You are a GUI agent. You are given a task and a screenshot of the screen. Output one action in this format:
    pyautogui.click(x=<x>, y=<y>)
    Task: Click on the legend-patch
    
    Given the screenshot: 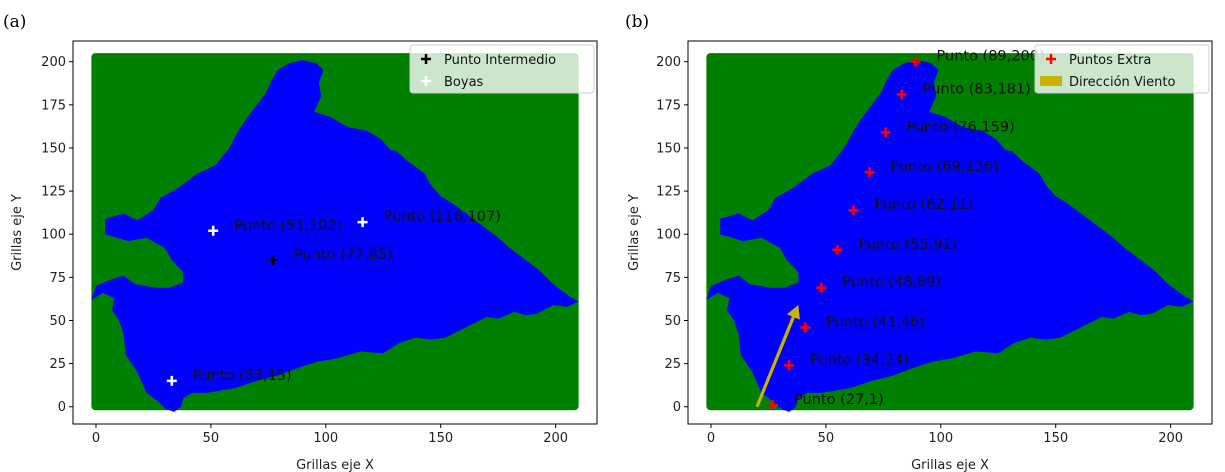 What is the action you would take?
    pyautogui.click(x=1051, y=81)
    